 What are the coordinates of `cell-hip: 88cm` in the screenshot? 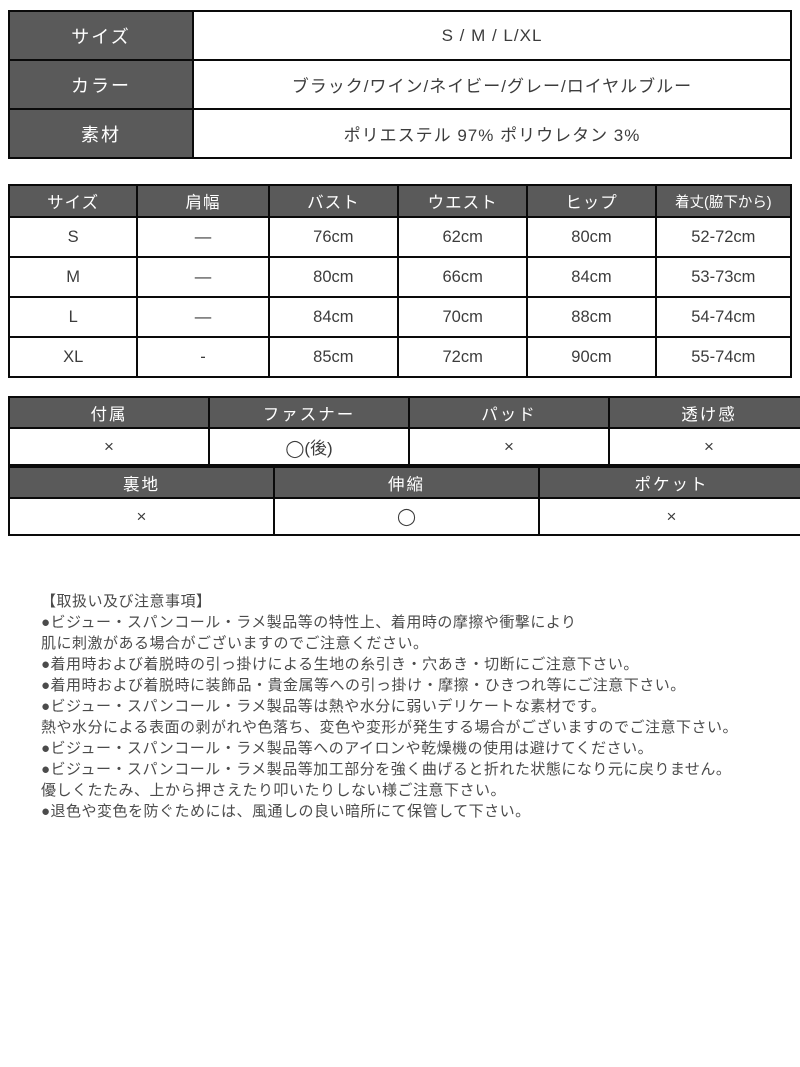 It's located at (591, 317).